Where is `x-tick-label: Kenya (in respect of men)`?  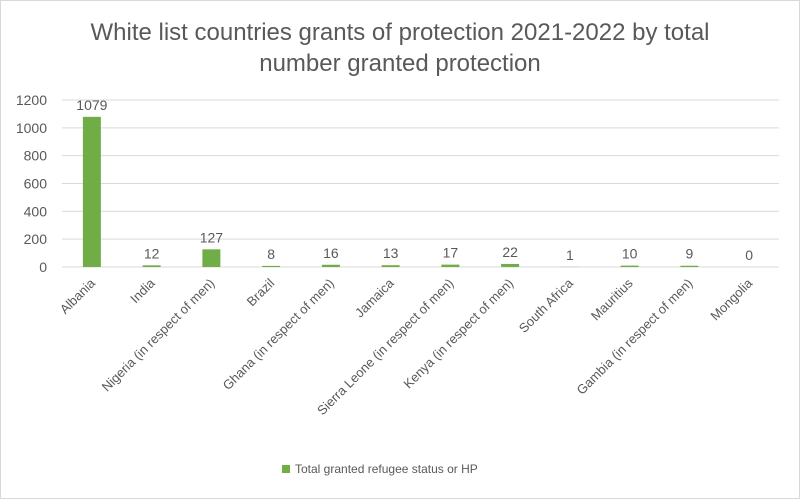 x-tick-label: Kenya (in respect of men) is located at coordinates (458, 334).